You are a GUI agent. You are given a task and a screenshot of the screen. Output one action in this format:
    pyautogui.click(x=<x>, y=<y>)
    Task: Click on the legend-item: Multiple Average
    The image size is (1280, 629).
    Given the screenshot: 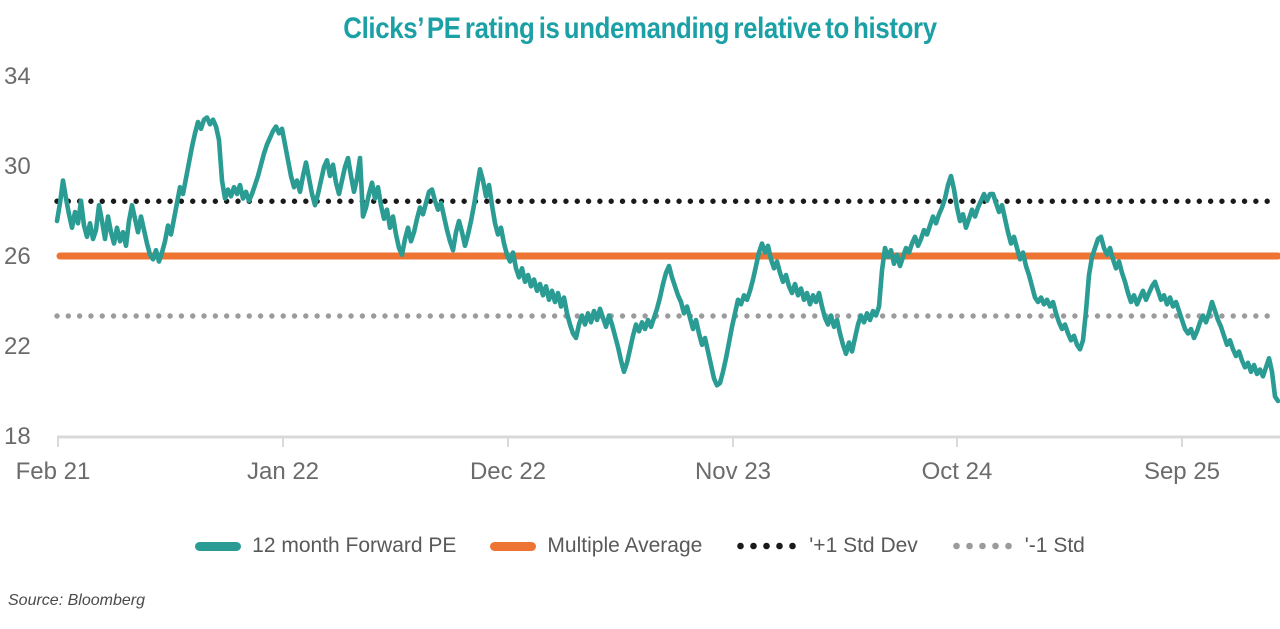 What is the action you would take?
    pyautogui.click(x=596, y=546)
    